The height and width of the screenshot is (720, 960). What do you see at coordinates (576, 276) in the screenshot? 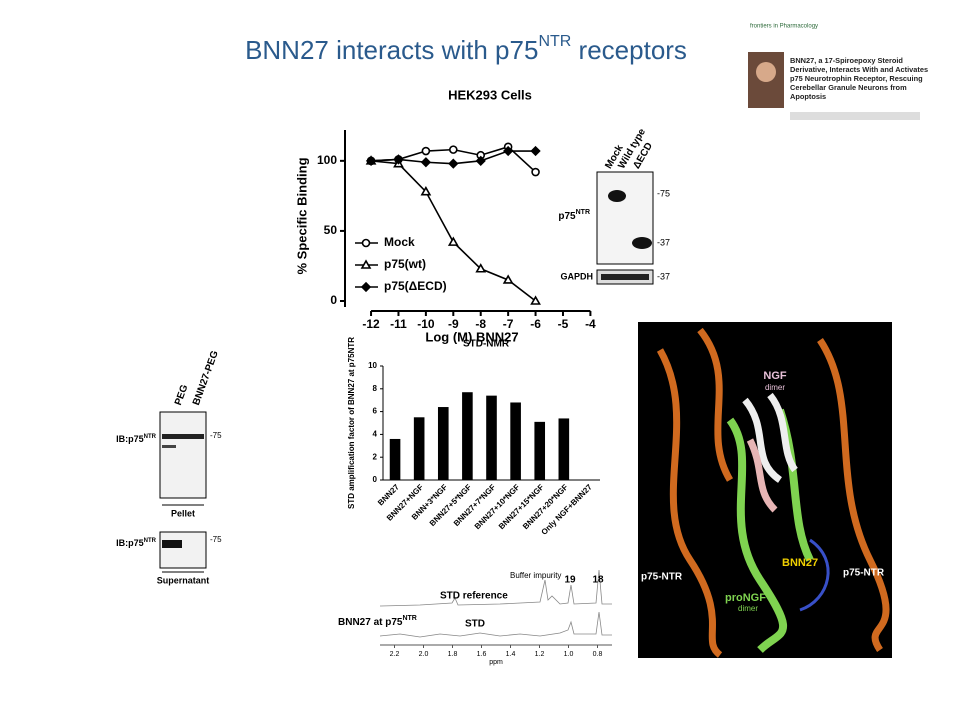
I see `blot-label: GAPDH` at bounding box center [576, 276].